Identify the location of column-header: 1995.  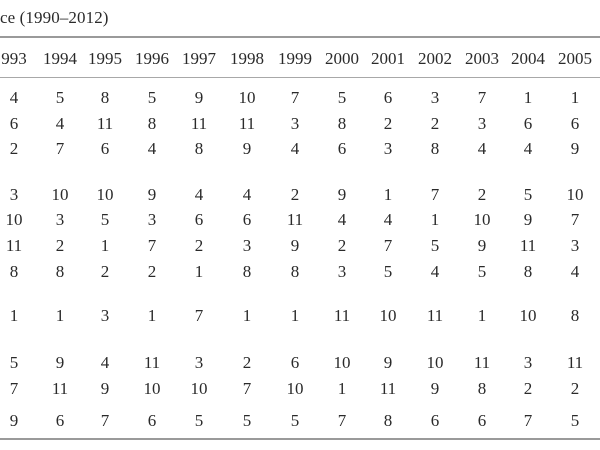
(105, 58).